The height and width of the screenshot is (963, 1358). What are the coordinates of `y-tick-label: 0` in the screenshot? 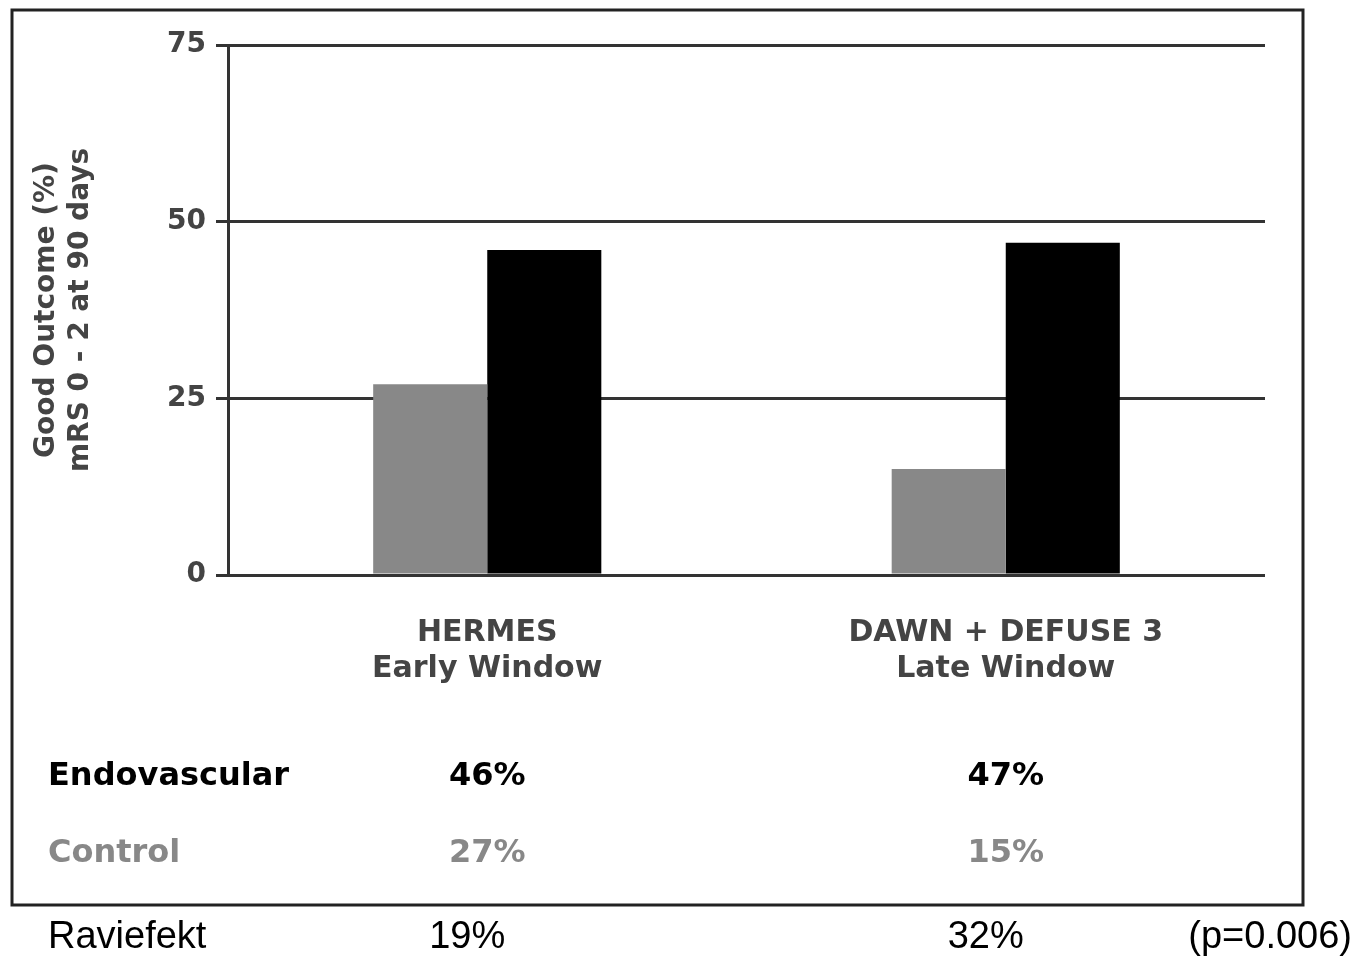 It's located at (196, 573).